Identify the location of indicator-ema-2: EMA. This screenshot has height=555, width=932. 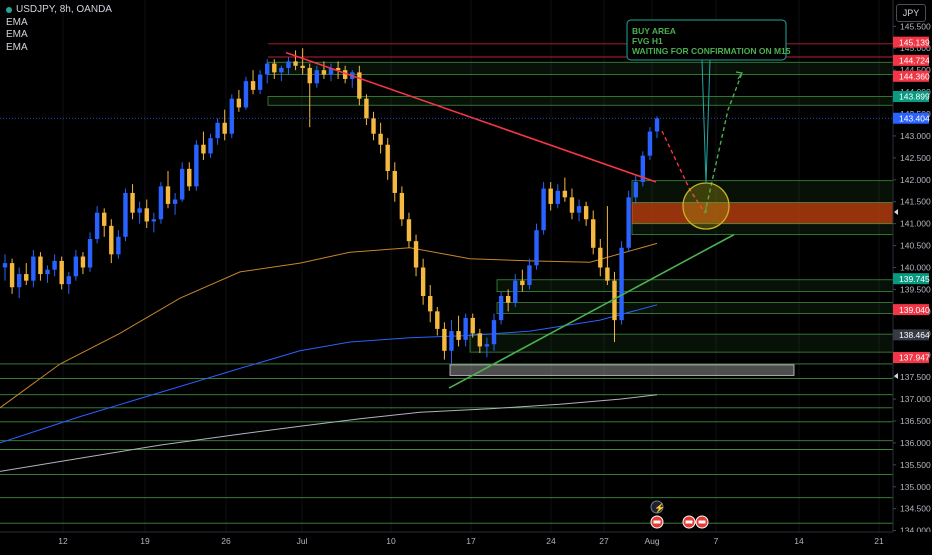
(17, 34).